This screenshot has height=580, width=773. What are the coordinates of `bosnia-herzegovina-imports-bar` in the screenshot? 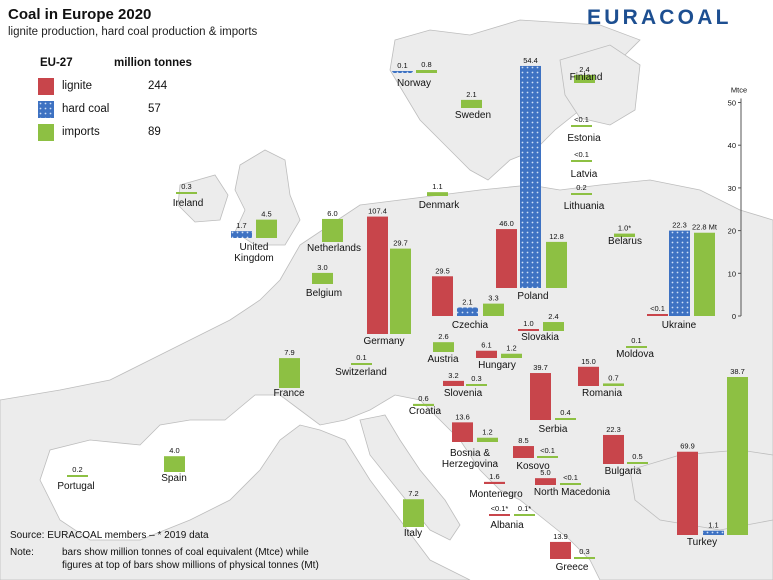 It's located at (487, 439).